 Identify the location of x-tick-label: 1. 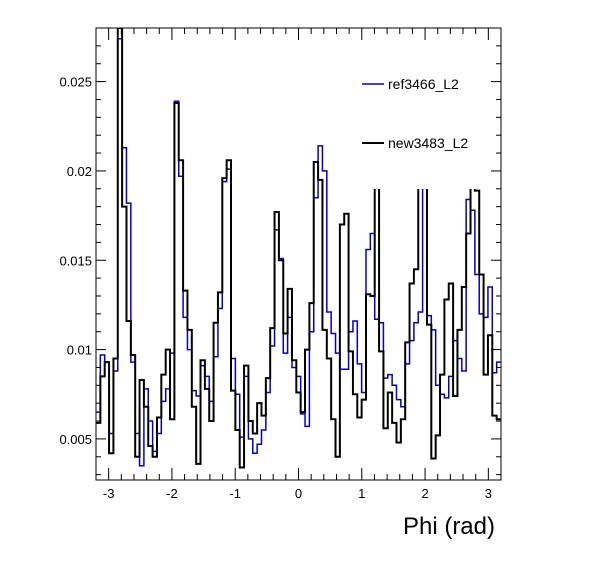
(361, 493).